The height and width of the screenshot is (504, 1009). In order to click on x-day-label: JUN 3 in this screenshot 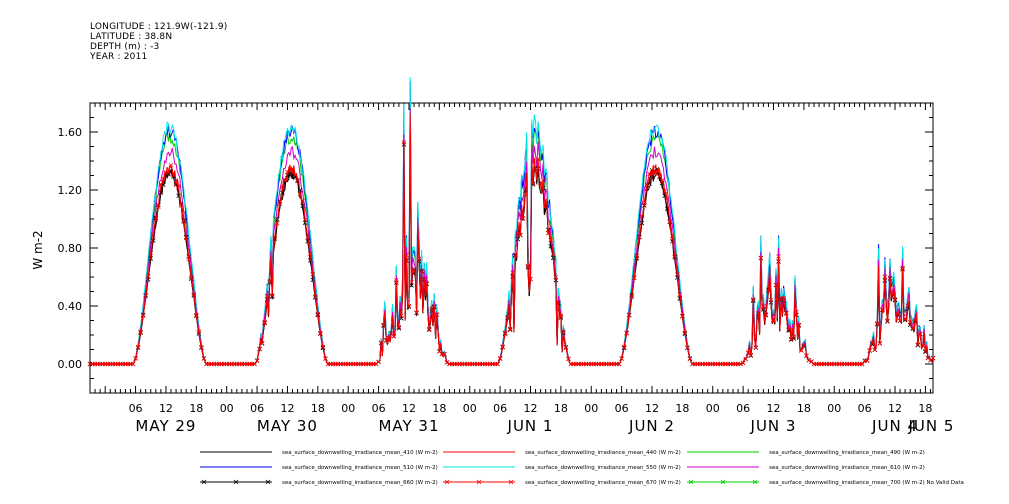, I will do `click(773, 426)`.